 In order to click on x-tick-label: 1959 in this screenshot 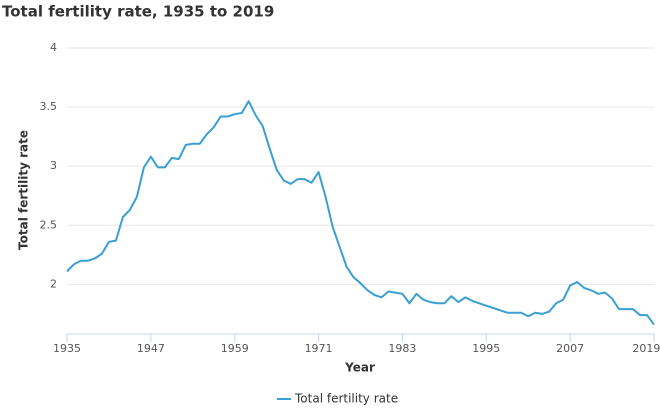, I will do `click(235, 348)`.